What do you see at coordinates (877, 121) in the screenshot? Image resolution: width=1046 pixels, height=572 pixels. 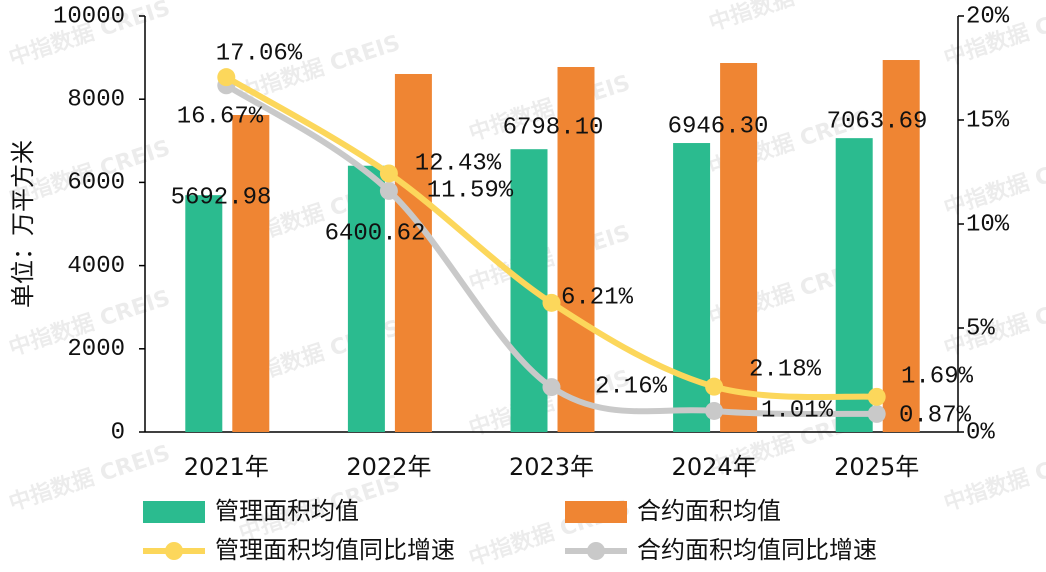 I see `data-label: 7063.69` at bounding box center [877, 121].